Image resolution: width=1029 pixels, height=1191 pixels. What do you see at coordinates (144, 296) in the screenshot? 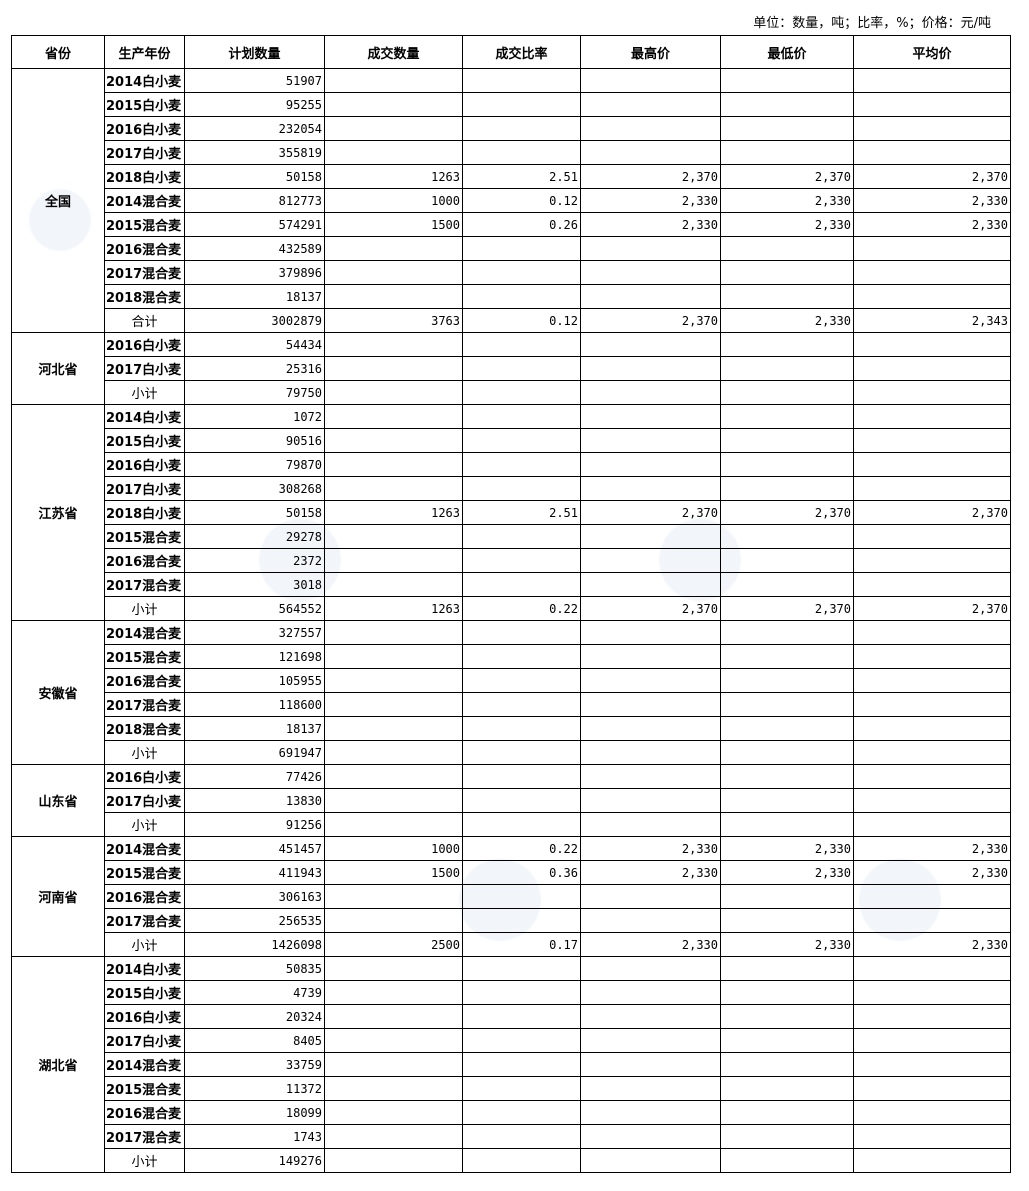
I see `year-cell: 2018混合麦` at bounding box center [144, 296].